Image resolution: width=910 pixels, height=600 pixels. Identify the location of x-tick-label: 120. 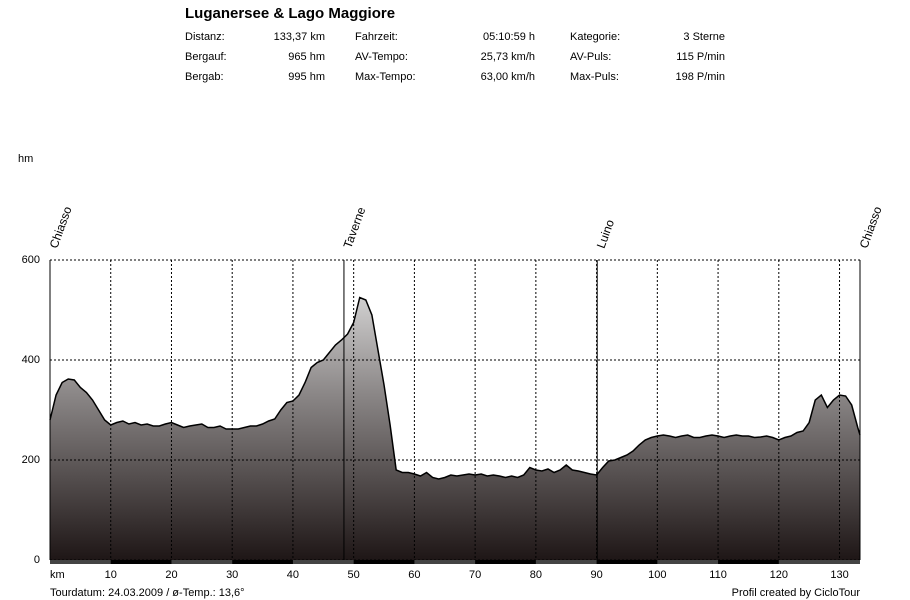
(779, 575).